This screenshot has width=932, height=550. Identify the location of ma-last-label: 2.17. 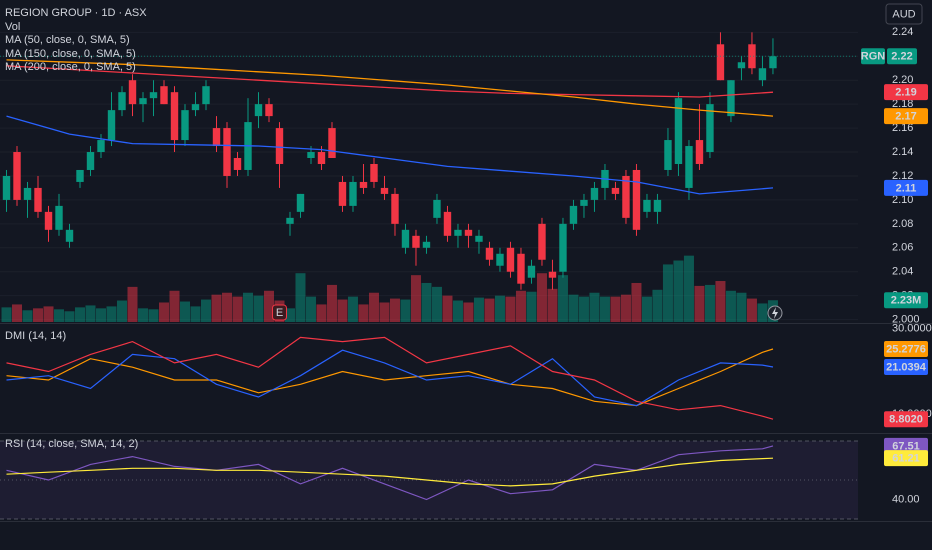
(905, 117).